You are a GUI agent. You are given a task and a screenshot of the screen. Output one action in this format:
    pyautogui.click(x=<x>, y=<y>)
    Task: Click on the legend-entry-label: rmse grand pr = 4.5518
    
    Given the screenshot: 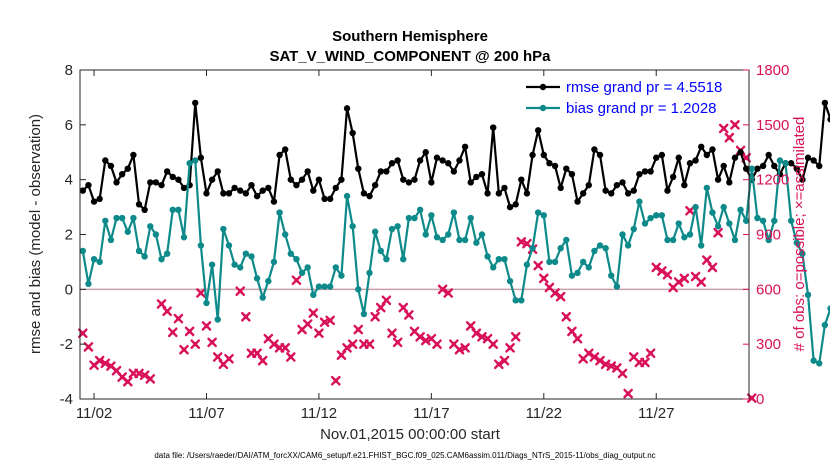 What is the action you would take?
    pyautogui.click(x=644, y=87)
    